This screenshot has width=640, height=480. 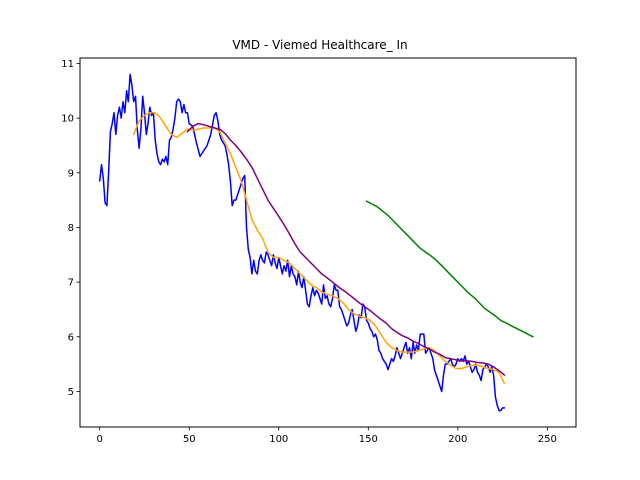 I want to click on chart-title: VMD - Viemed Healthcare_ In, so click(x=319, y=45).